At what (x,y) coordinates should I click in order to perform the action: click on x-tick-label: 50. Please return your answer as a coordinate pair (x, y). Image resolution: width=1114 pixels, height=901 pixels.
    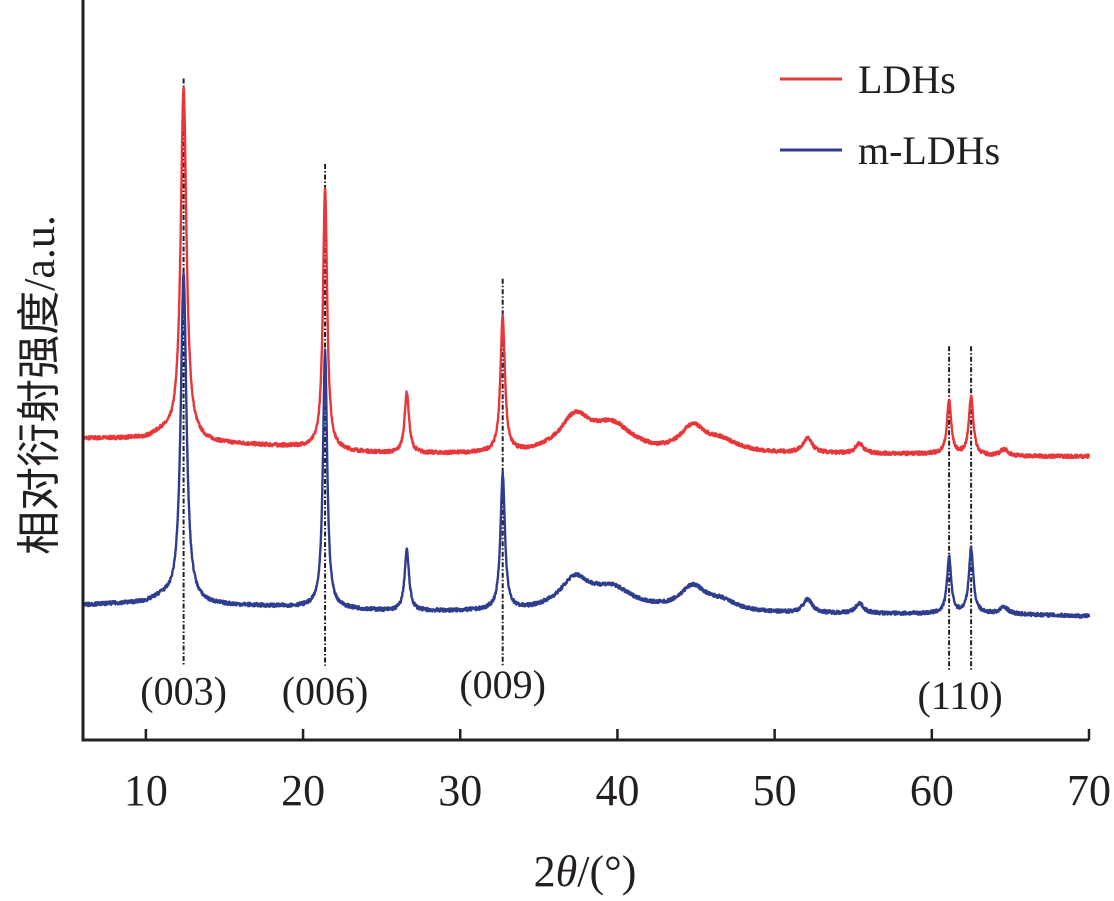
    Looking at the image, I should click on (775, 790).